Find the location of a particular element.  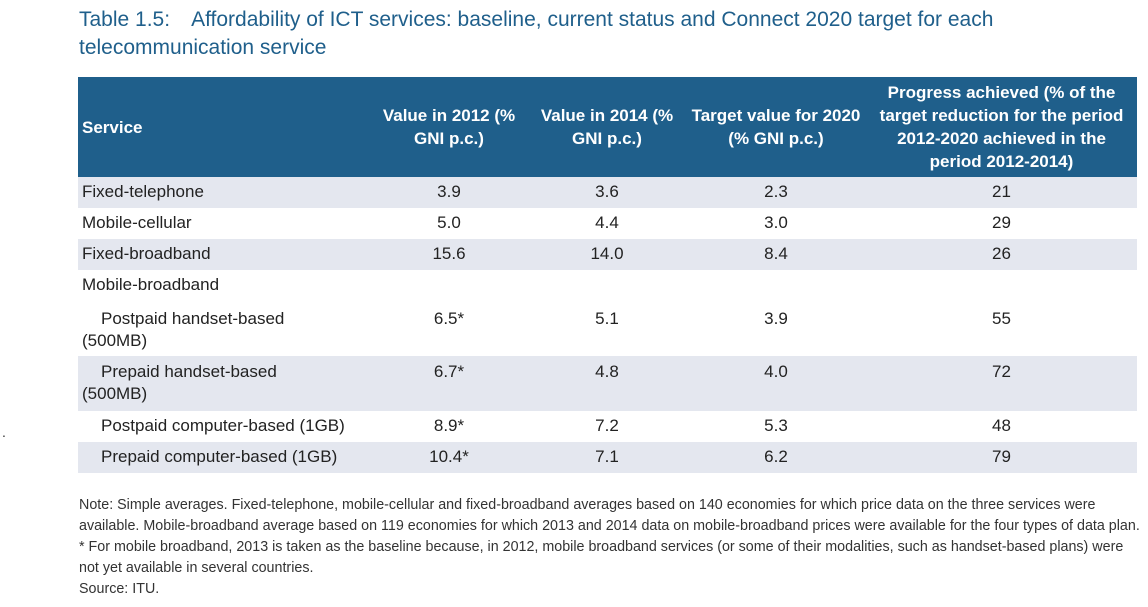

cell-progress: 29 is located at coordinates (1001, 222).